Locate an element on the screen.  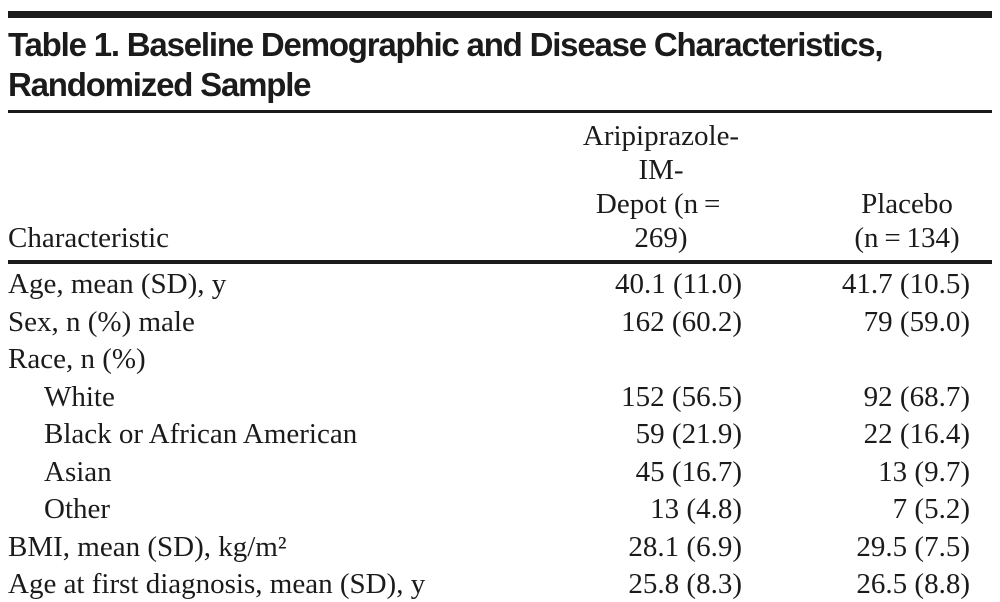
table-row-group-race: Race, n (%) is located at coordinates (500, 360).